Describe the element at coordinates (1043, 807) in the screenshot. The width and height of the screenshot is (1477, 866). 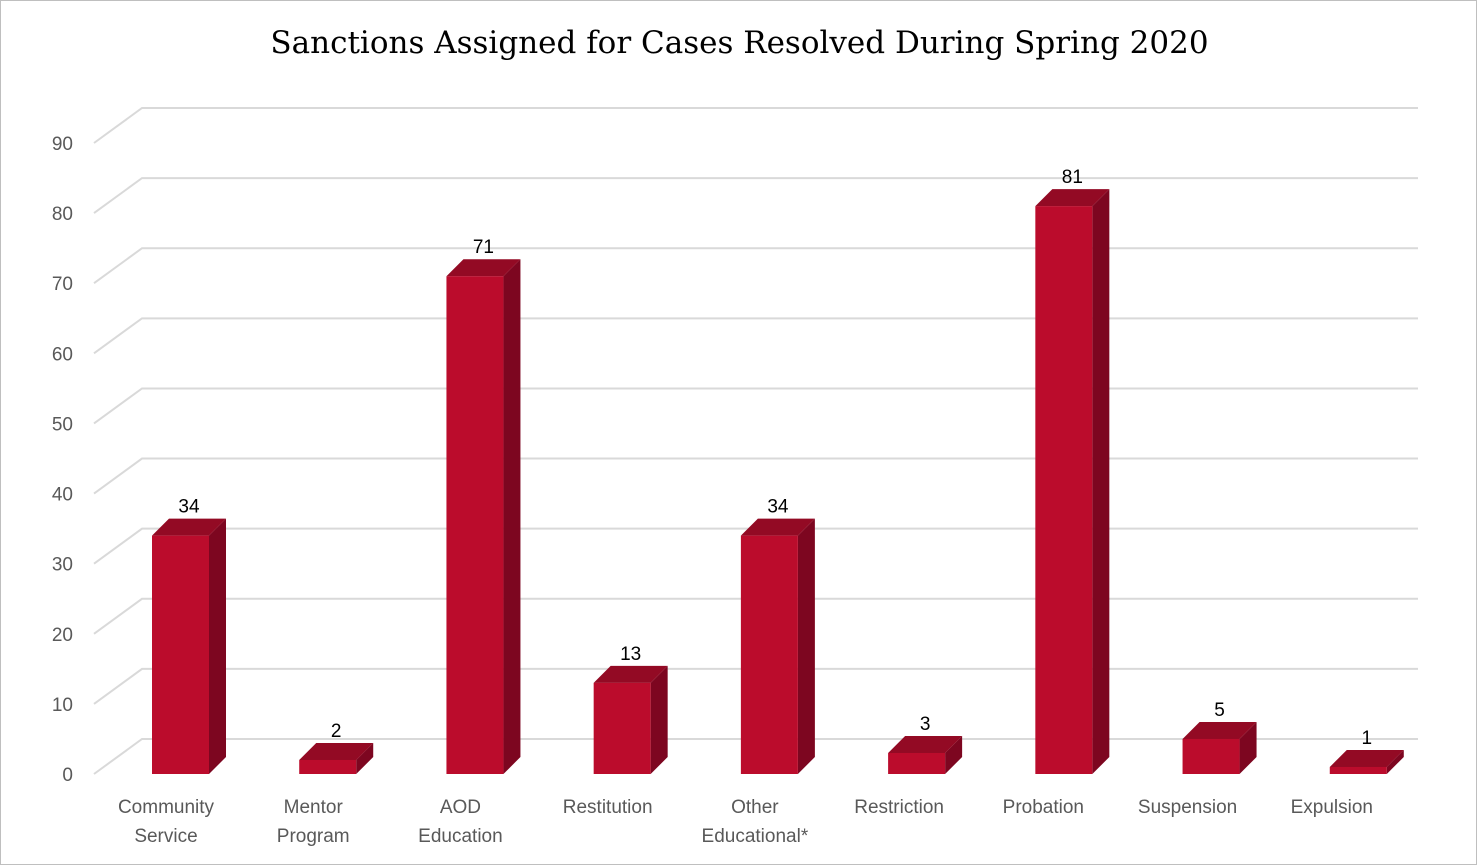
I see `x-tick-label: Probation` at that location.